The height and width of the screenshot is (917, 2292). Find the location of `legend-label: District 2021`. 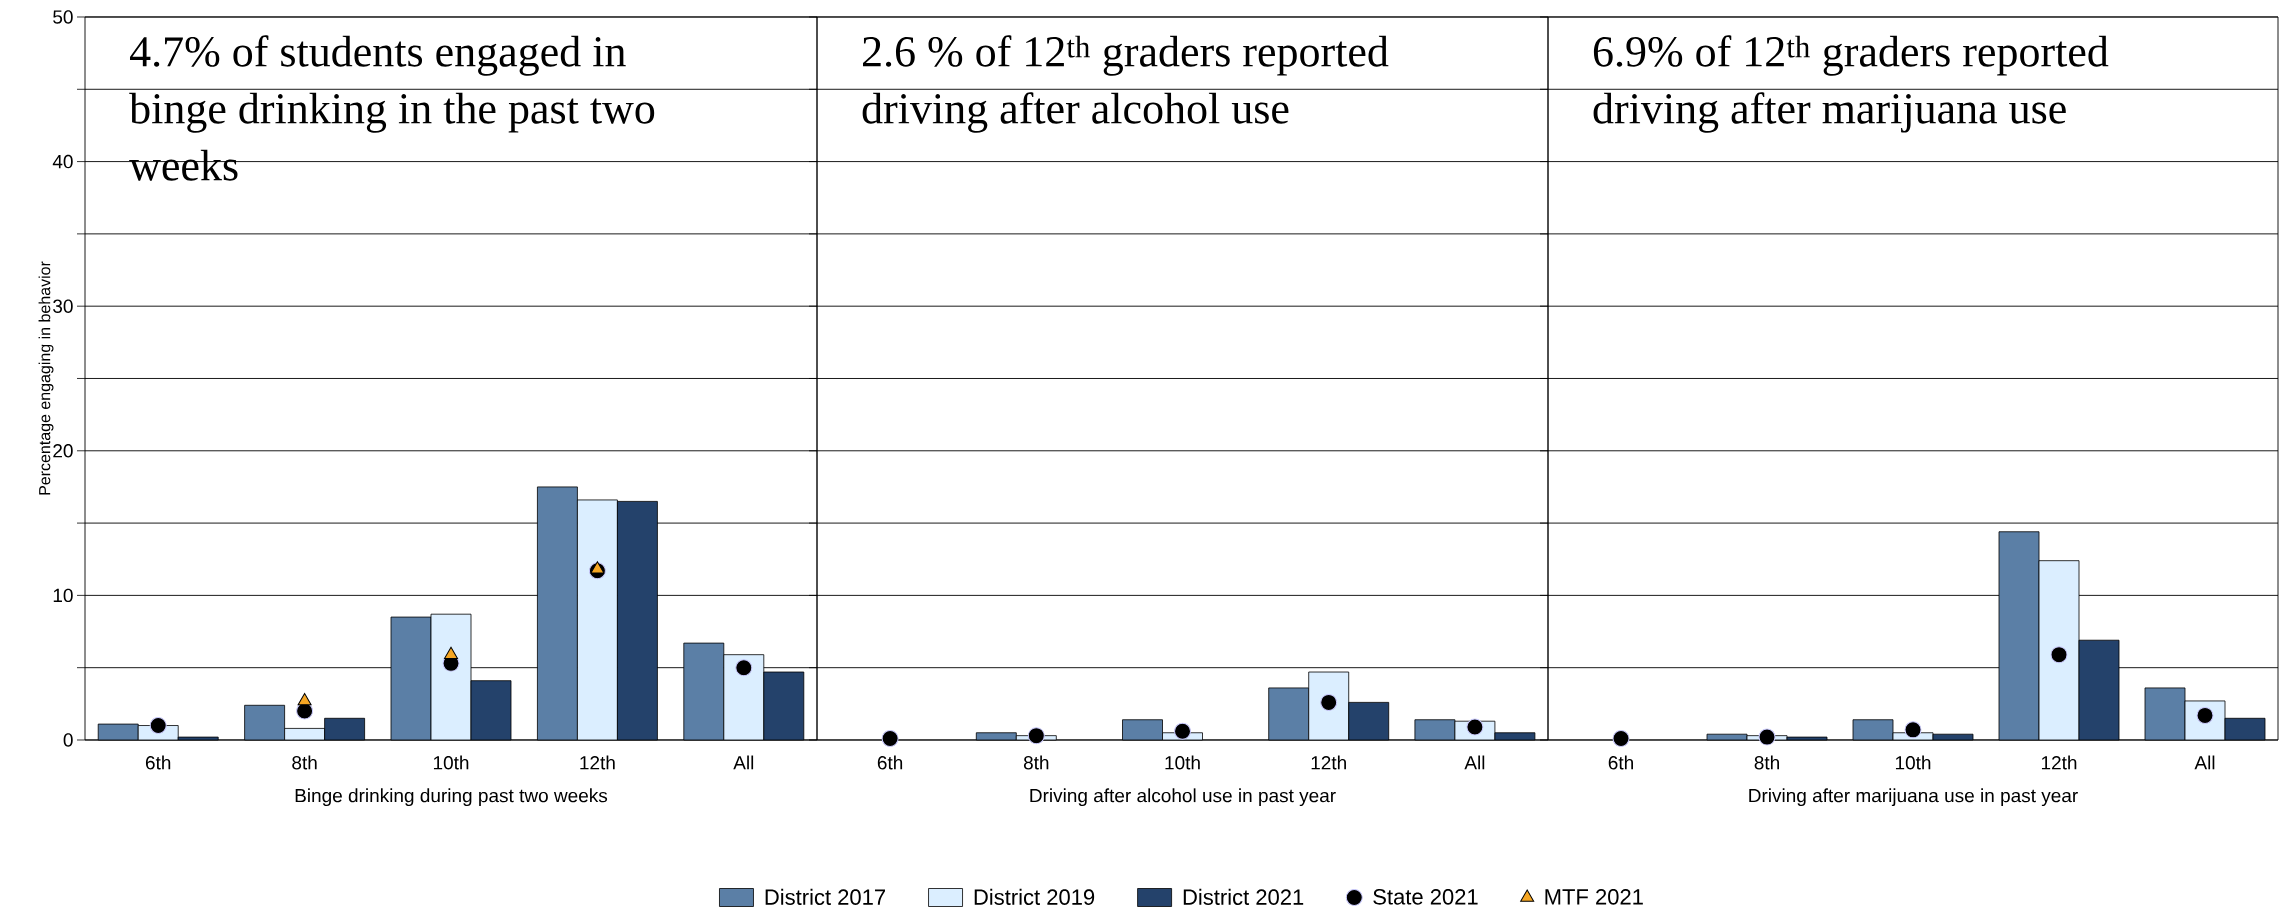

legend-label: District 2021 is located at coordinates (1243, 896).